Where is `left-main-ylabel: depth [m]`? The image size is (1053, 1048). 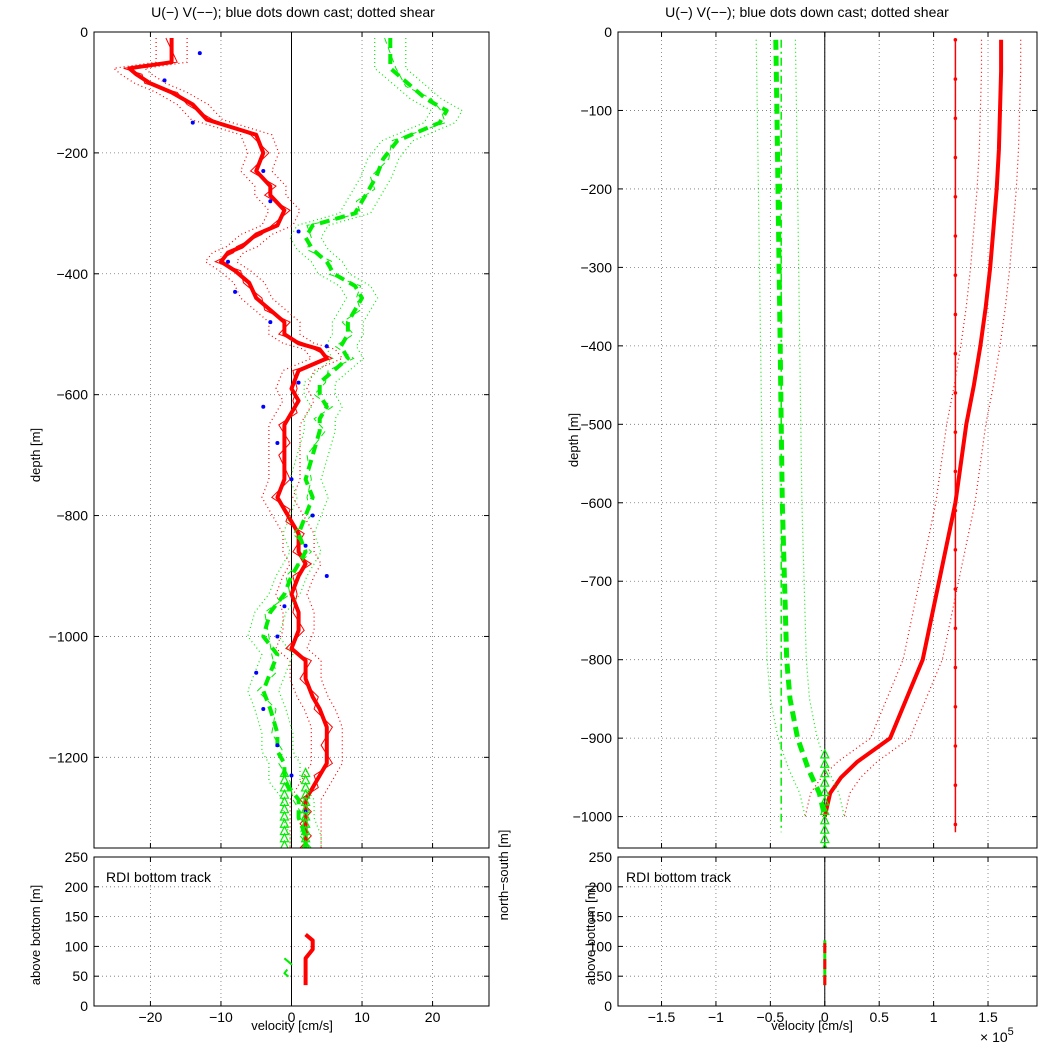
left-main-ylabel: depth [m] is located at coordinates (35, 455).